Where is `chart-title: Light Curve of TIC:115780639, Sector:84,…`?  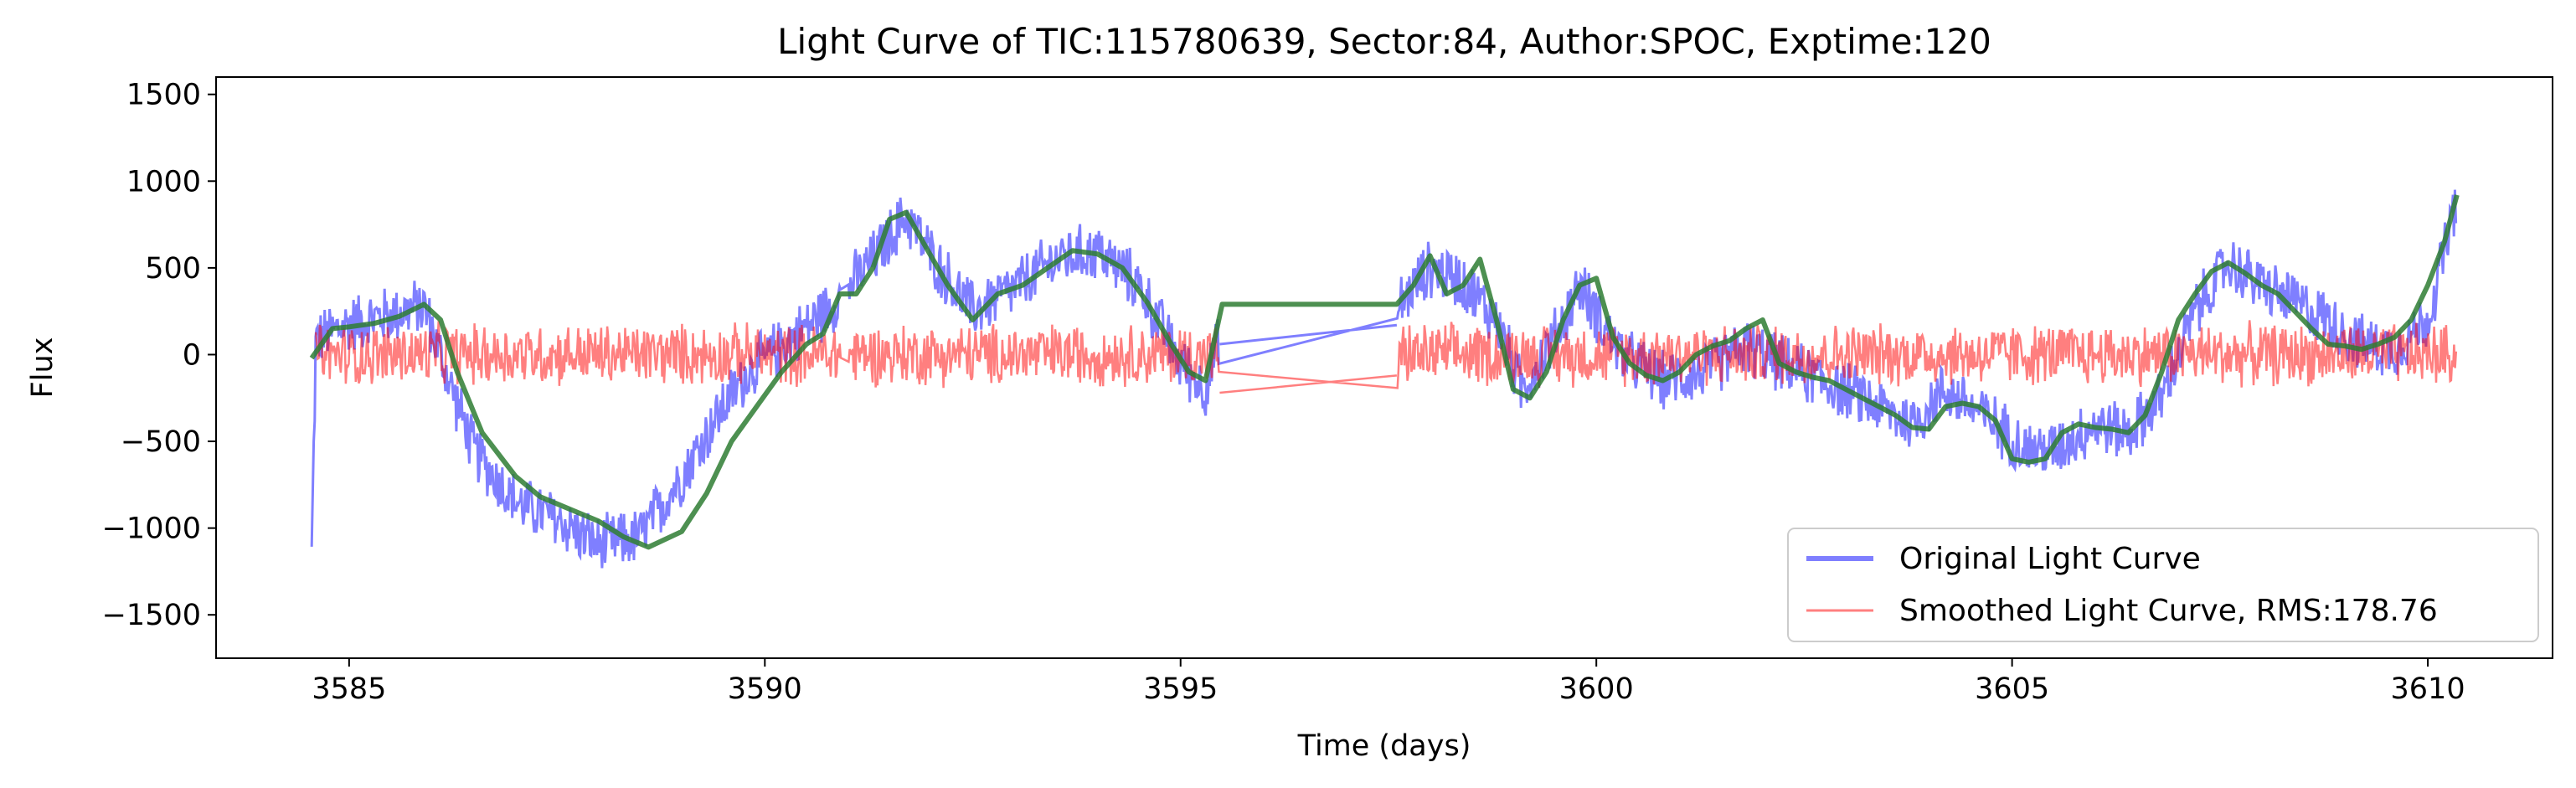
chart-title: Light Curve of TIC:115780639, Sector:84,… is located at coordinates (1384, 41).